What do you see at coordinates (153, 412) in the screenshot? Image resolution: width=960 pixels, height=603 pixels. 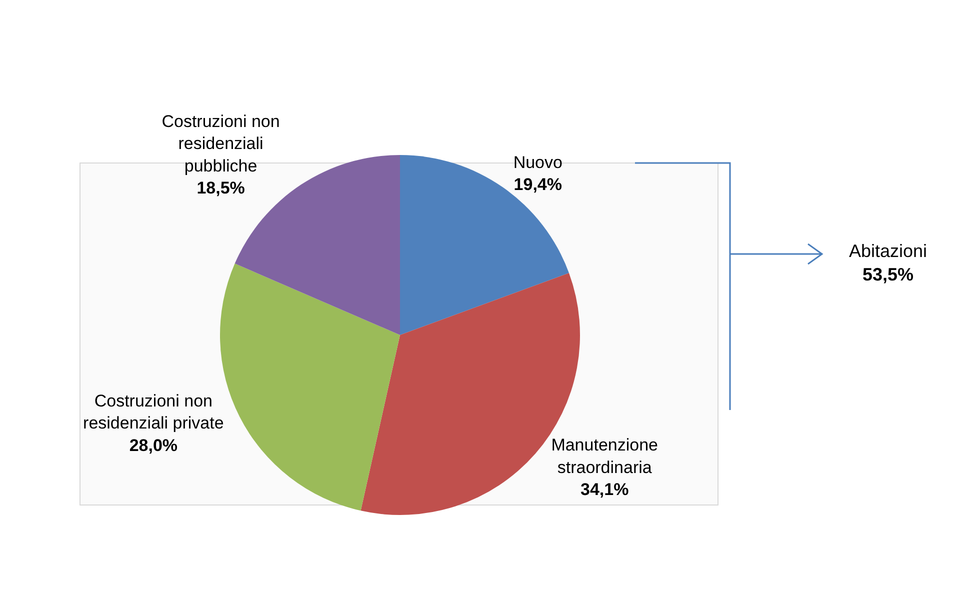 I see `slice-label: Costruzioni non residenziali private` at bounding box center [153, 412].